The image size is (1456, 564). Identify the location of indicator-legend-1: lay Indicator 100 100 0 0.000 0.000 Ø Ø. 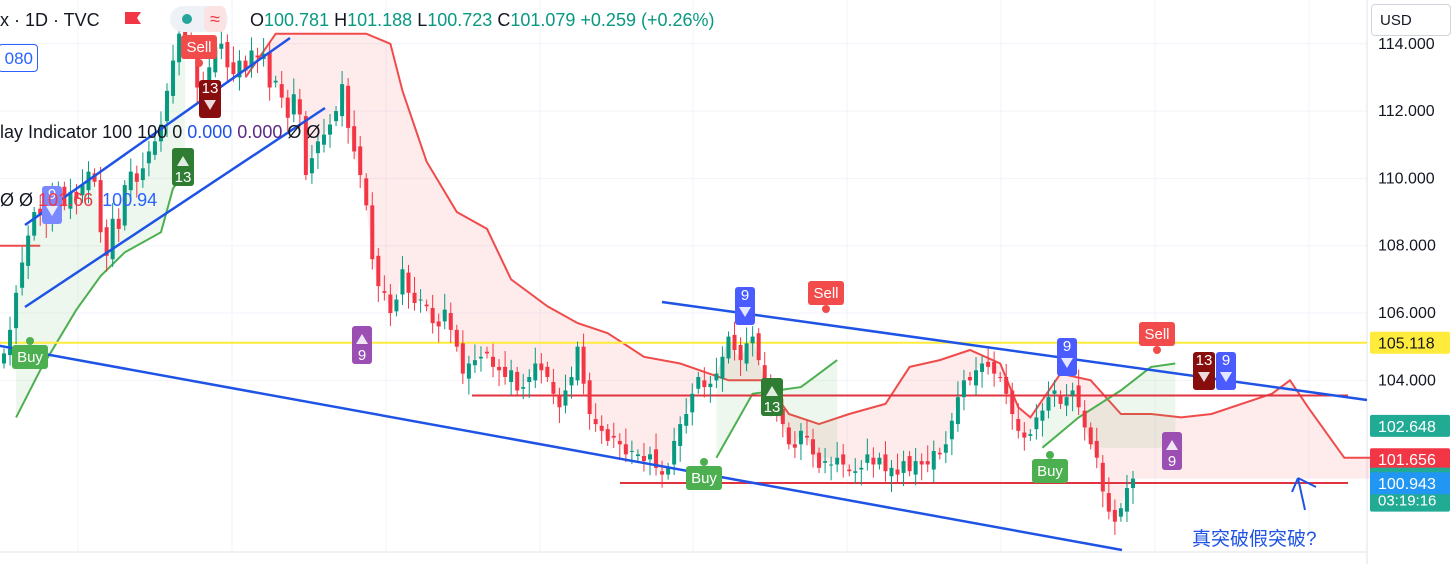
(160, 132).